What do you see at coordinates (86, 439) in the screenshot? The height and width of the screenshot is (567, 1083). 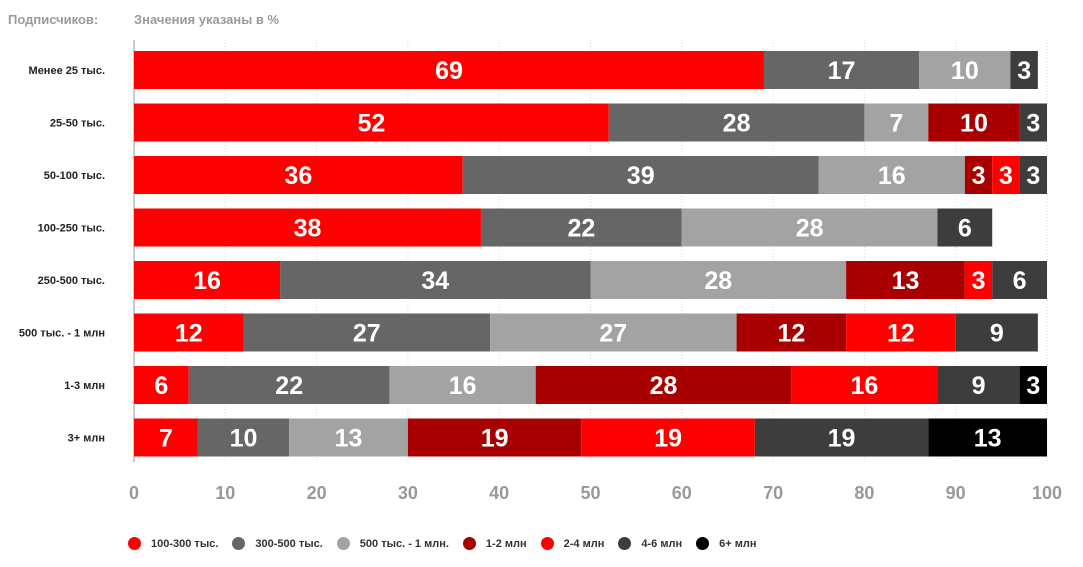 I see `category-label: 3+ млн` at bounding box center [86, 439].